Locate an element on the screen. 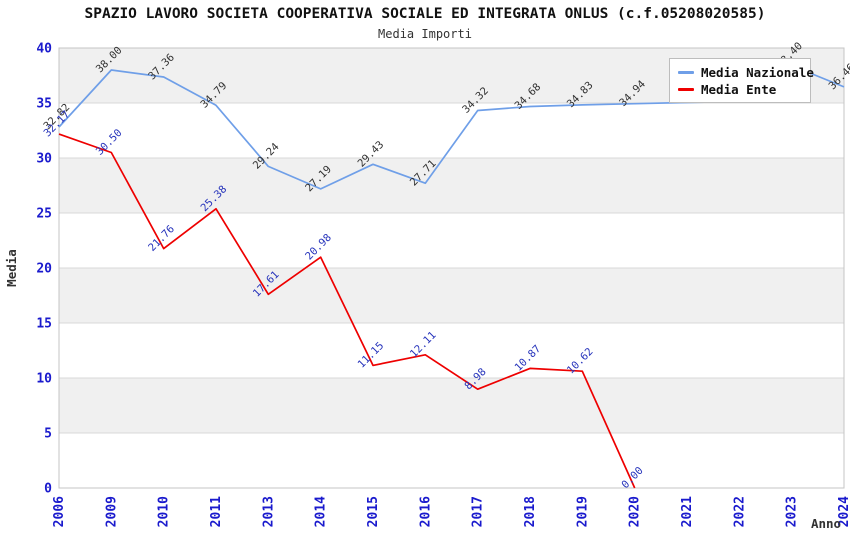 The width and height of the screenshot is (850, 550). x-tick-label: 2023 is located at coordinates (792, 511).